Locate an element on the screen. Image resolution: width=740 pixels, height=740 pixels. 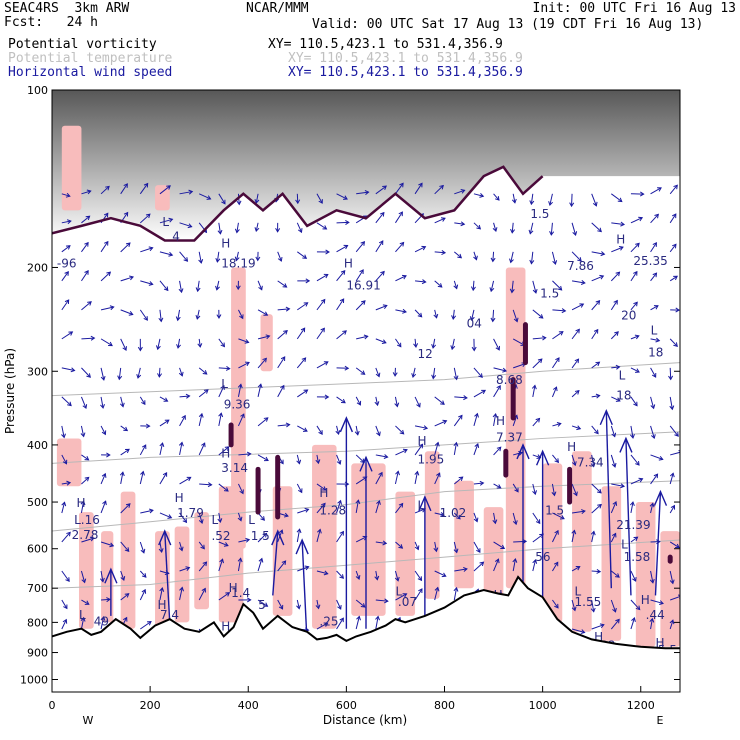
hl-label-26: 12 is located at coordinates (425, 354).